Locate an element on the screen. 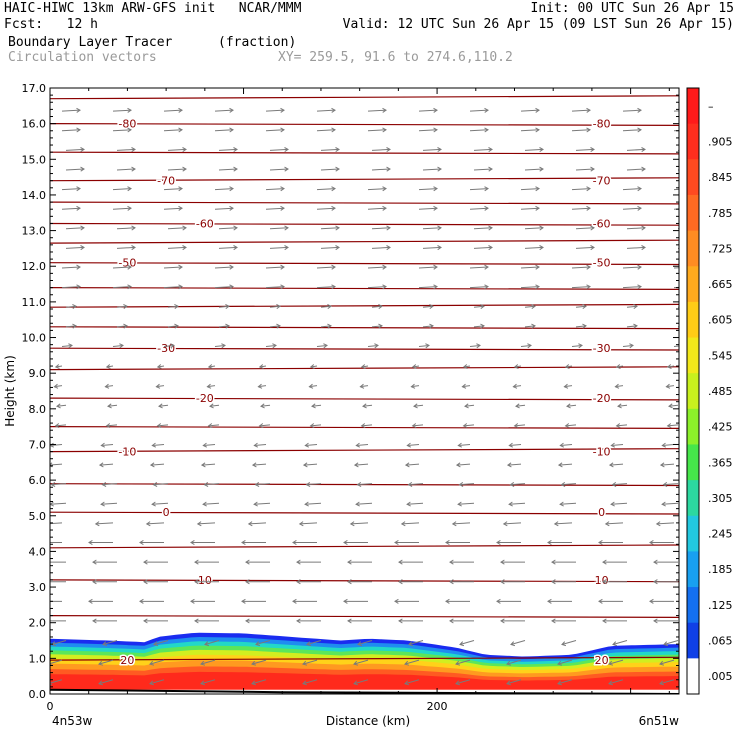 This screenshot has width=740, height=740. x-tick-label: 0 is located at coordinates (50, 706).